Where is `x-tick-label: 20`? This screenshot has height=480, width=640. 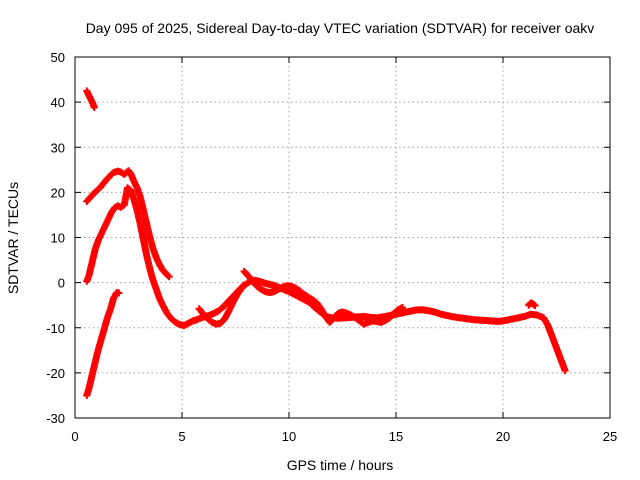 x-tick-label: 20 is located at coordinates (503, 436).